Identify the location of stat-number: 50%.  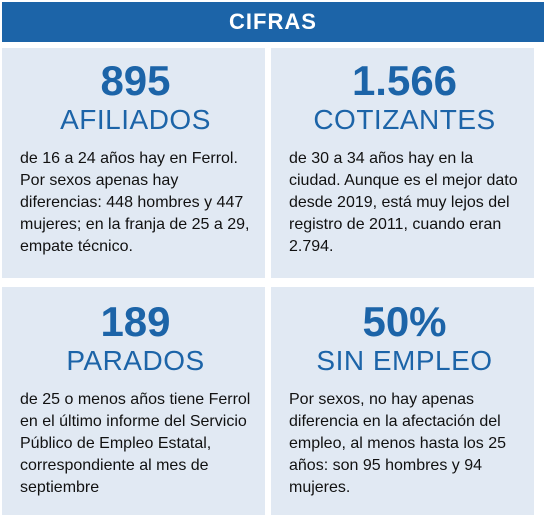
(404, 321).